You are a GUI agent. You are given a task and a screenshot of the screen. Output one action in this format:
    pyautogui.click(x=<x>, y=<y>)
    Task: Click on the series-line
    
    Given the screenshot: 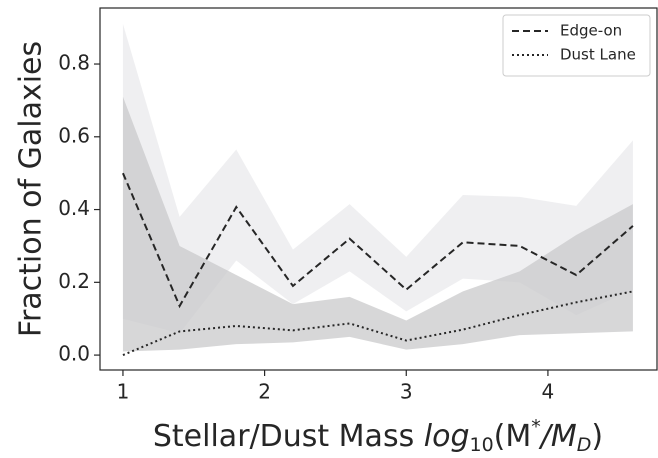 What is the action you would take?
    pyautogui.click(x=378, y=323)
    